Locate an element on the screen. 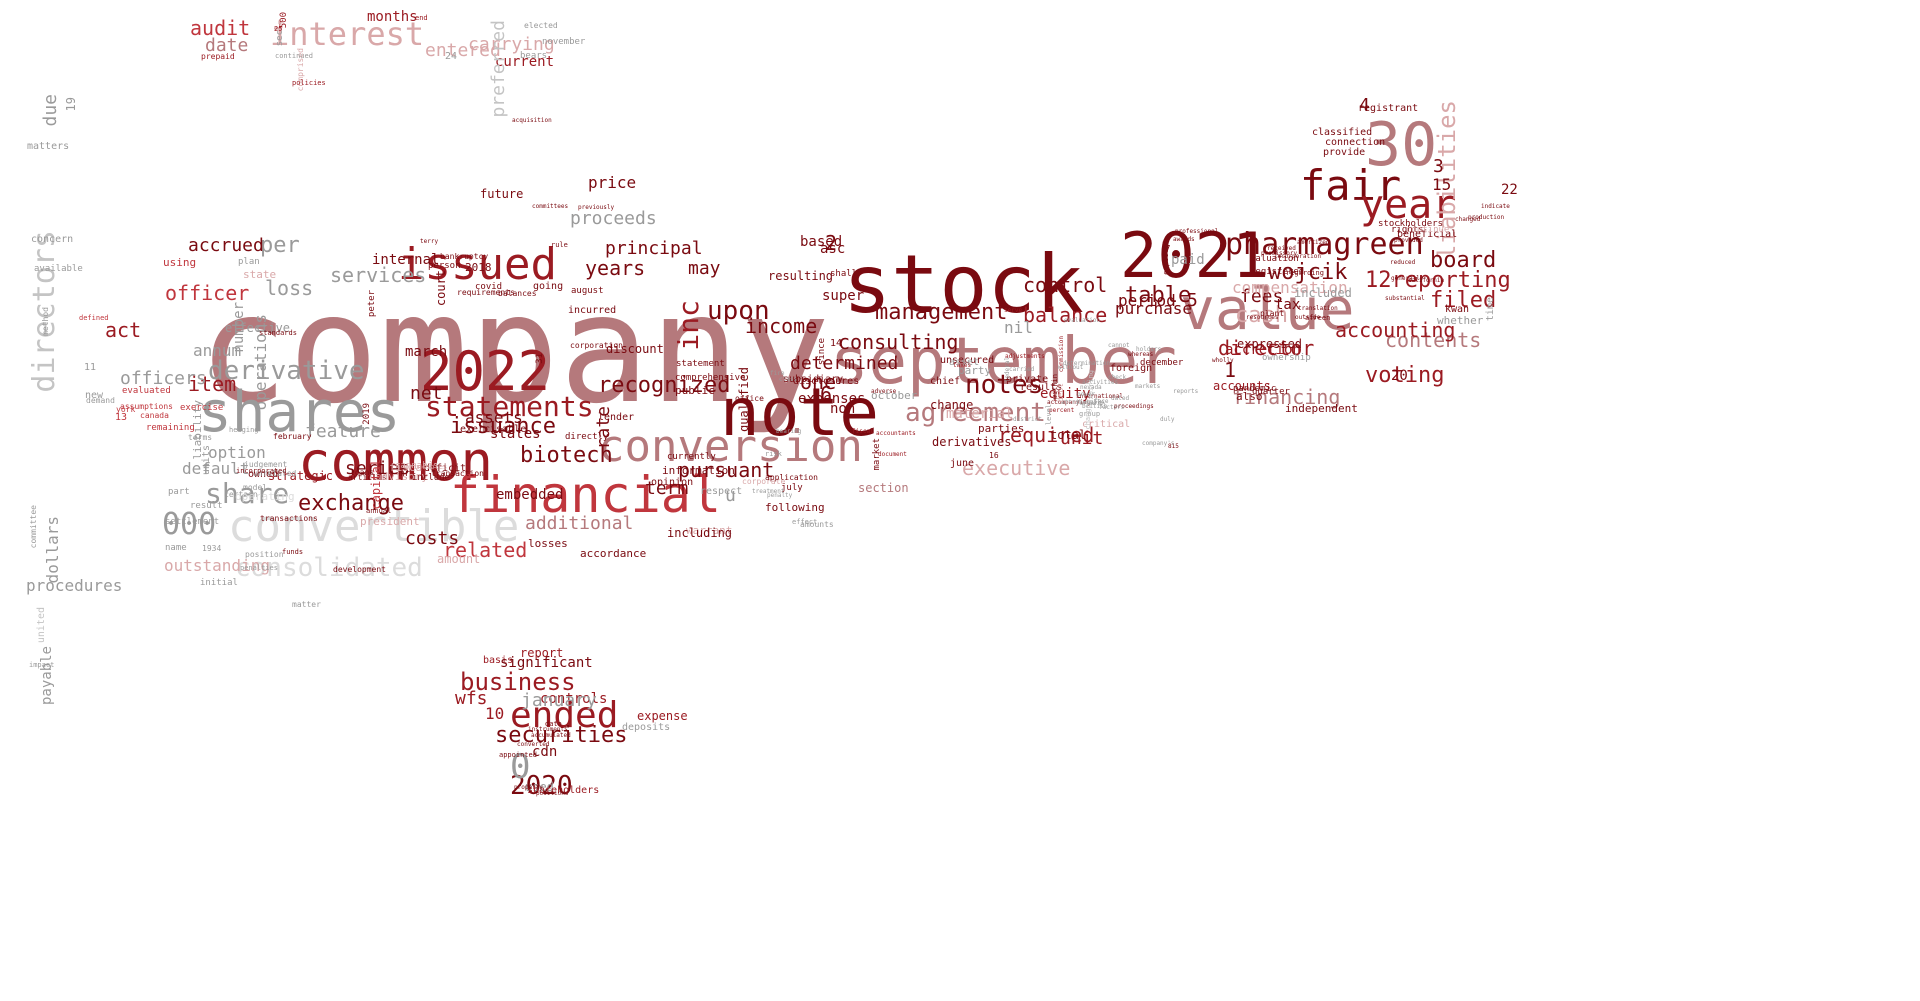  cloud-word: 2 is located at coordinates (831, 243).